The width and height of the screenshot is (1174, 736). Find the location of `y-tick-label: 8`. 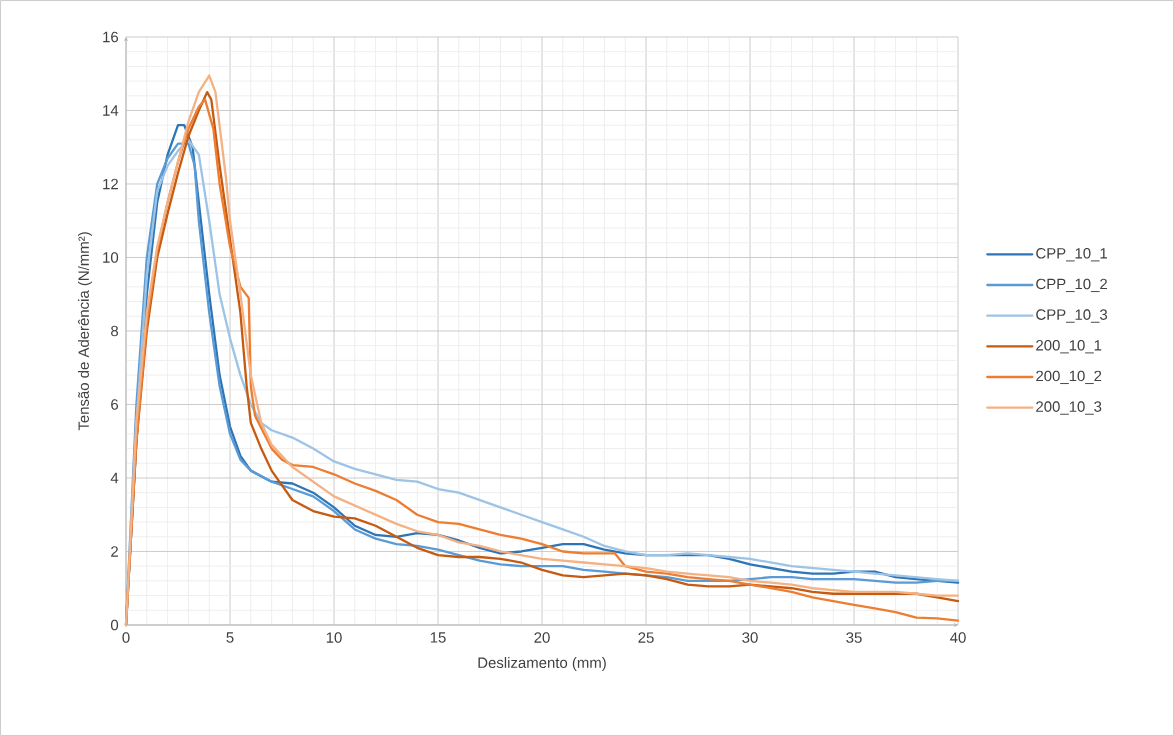

y-tick-label: 8 is located at coordinates (115, 331).